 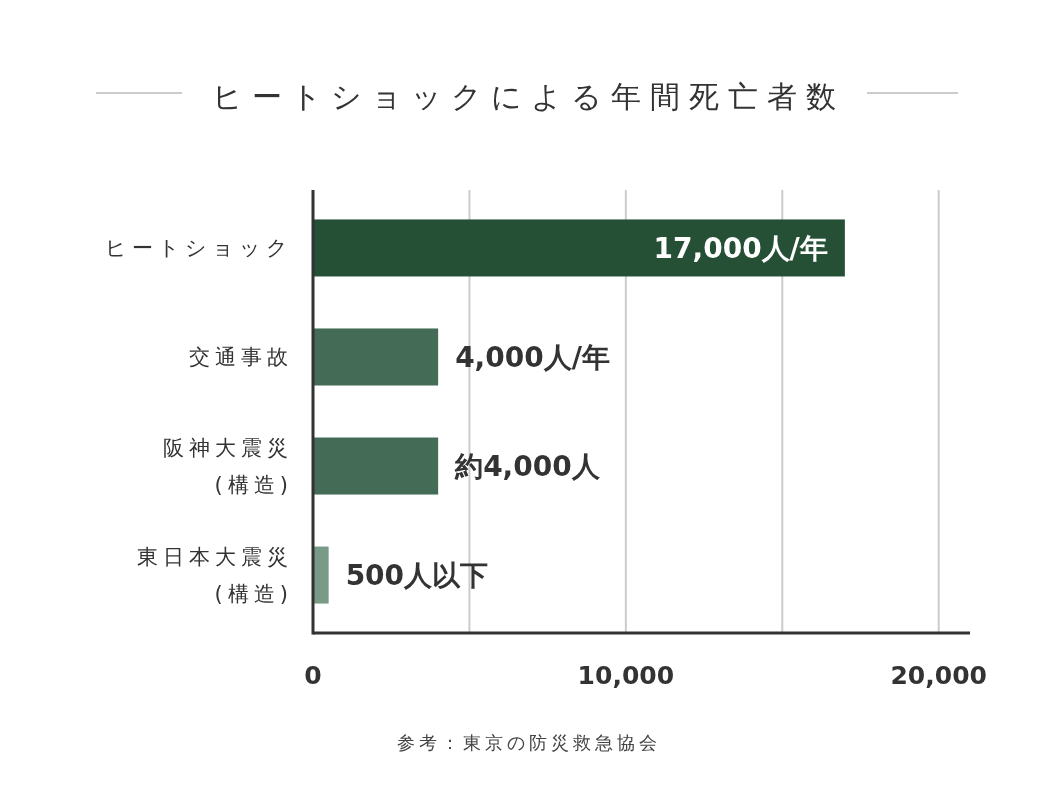 What do you see at coordinates (313, 675) in the screenshot?
I see `x-tick-label: 0` at bounding box center [313, 675].